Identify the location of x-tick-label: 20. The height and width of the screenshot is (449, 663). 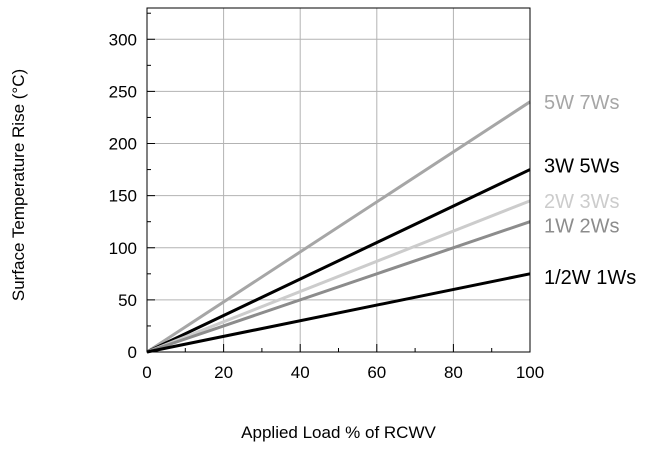
(223, 372).